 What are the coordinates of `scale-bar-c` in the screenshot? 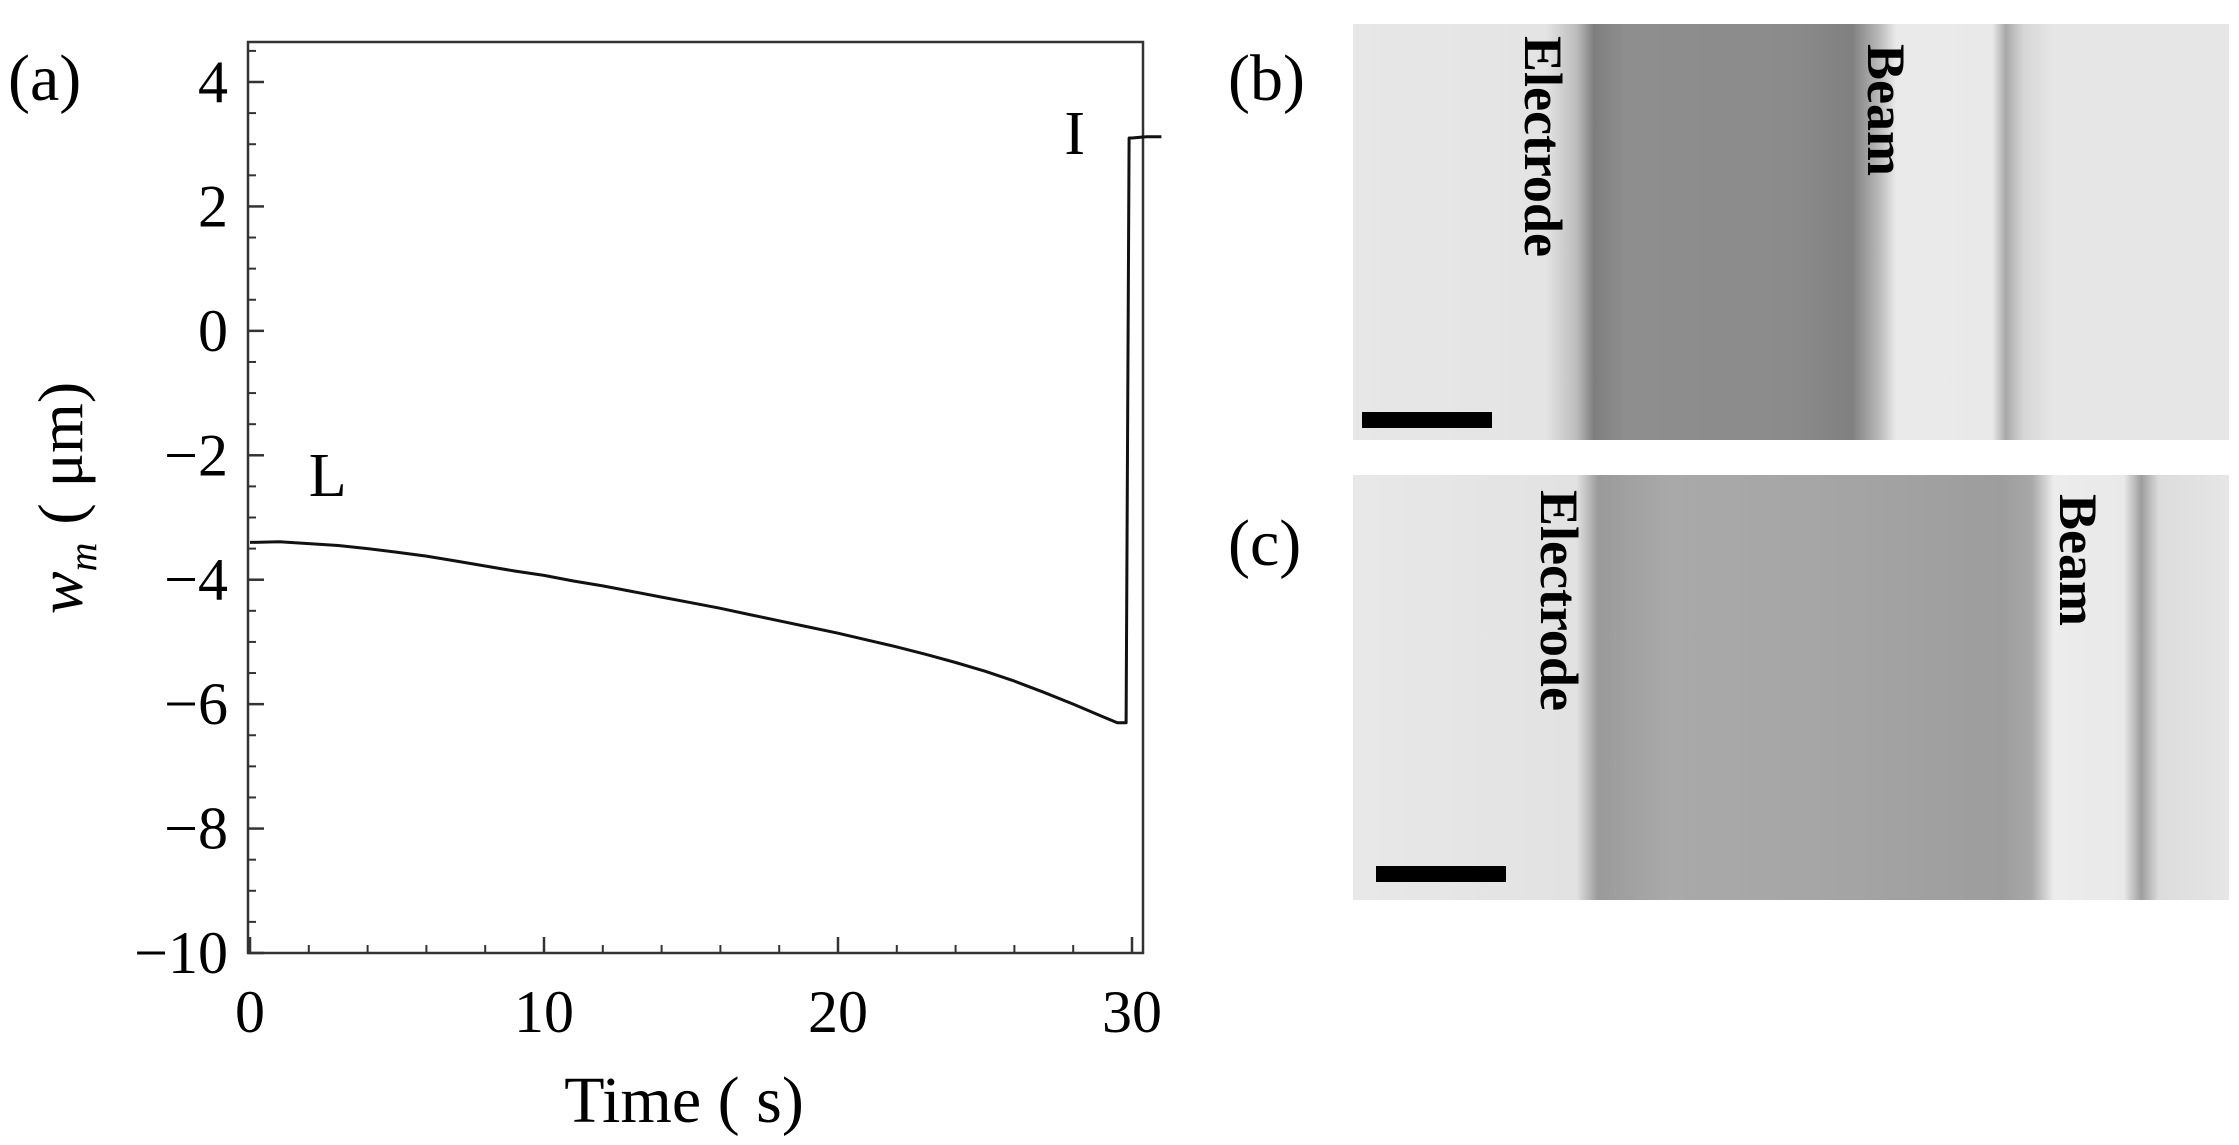 It's located at (1441, 874).